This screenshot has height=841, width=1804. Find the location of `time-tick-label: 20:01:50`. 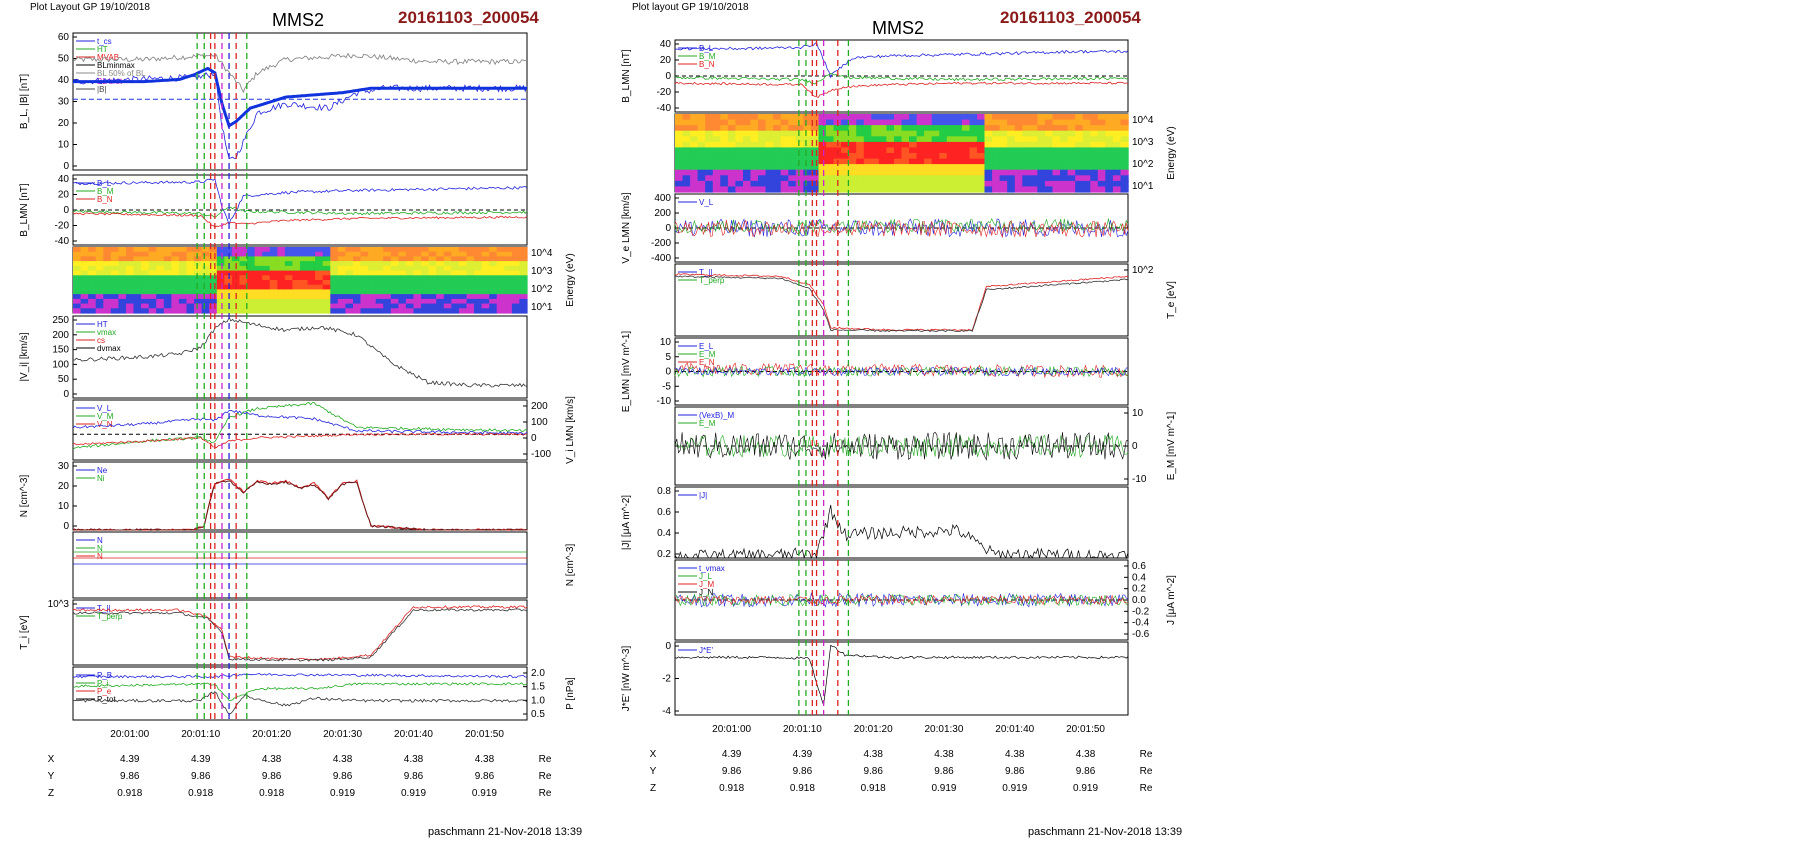

time-tick-label: 20:01:50 is located at coordinates (484, 734).